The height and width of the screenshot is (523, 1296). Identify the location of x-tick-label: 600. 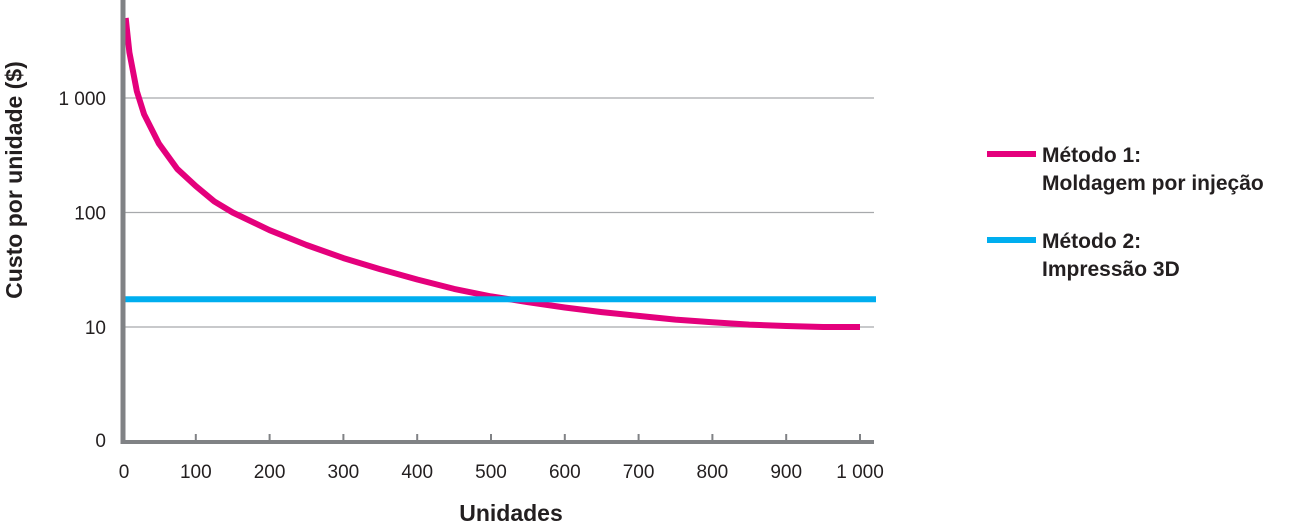
(565, 472).